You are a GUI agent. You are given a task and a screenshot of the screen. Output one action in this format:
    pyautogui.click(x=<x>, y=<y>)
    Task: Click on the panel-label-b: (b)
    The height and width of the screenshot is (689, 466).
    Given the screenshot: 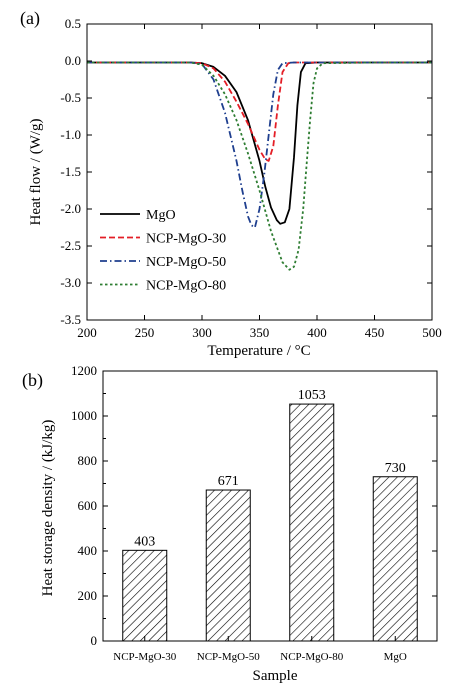 What is the action you would take?
    pyautogui.click(x=32, y=380)
    